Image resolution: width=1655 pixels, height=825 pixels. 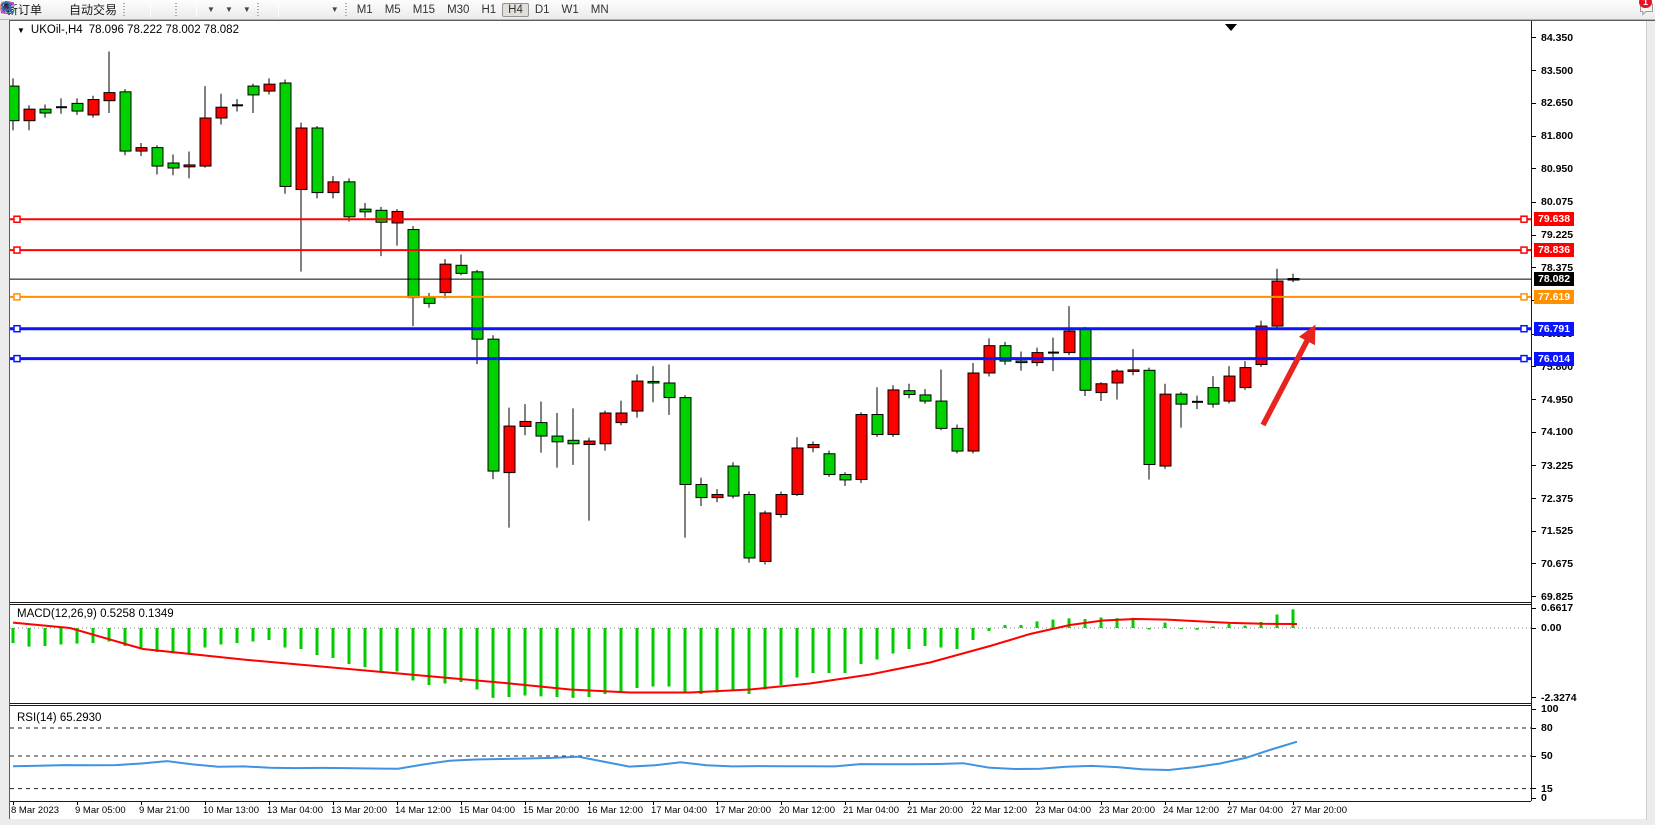 What do you see at coordinates (1534, 608) in the screenshot?
I see `macd-tick-mark` at bounding box center [1534, 608].